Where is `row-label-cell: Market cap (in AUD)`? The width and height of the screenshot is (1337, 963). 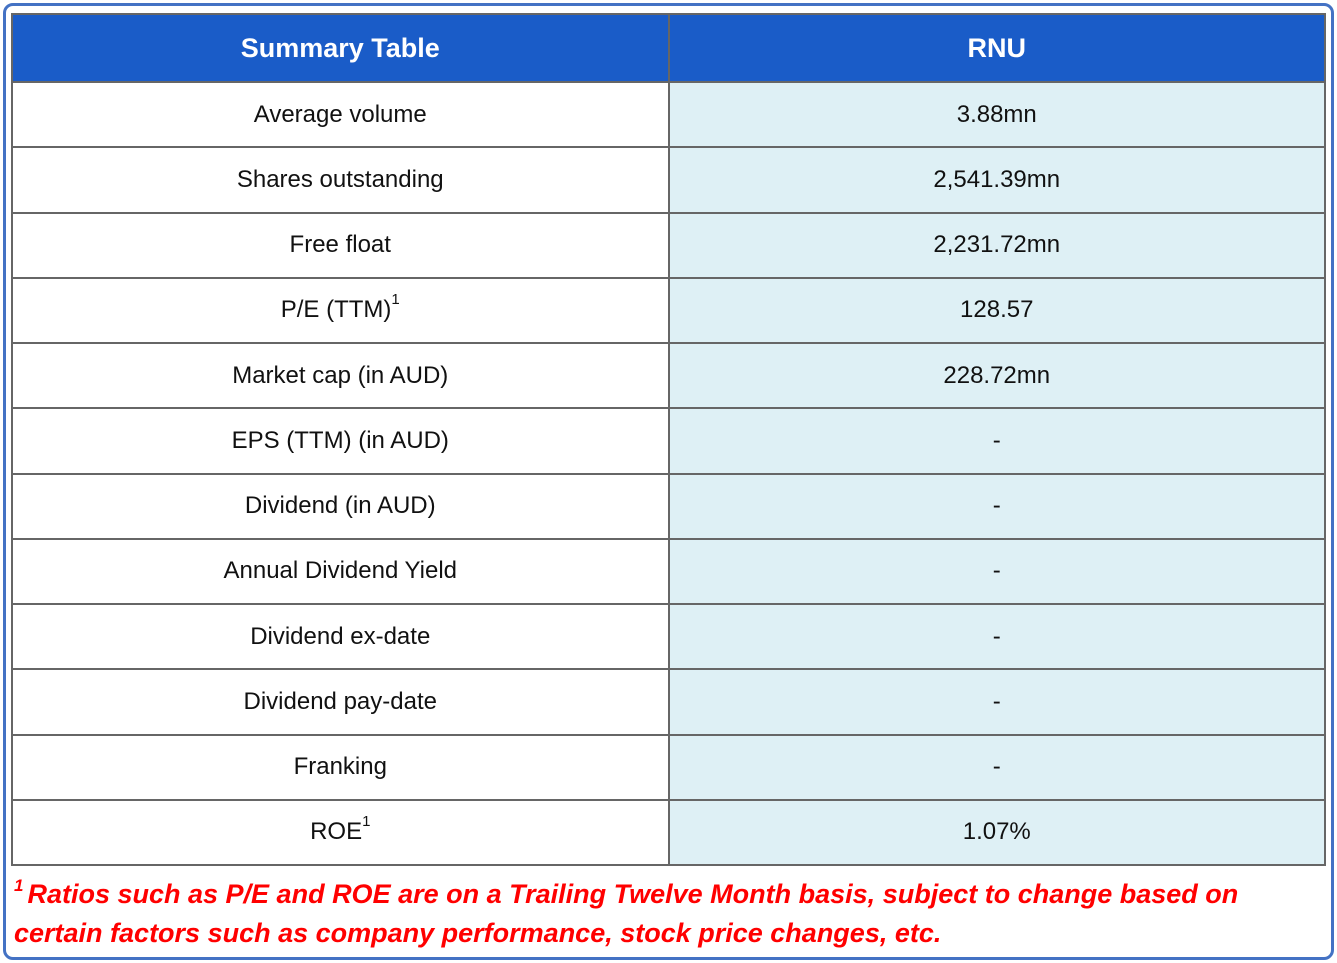
row-label-cell: Market cap (in AUD) is located at coordinates (340, 376).